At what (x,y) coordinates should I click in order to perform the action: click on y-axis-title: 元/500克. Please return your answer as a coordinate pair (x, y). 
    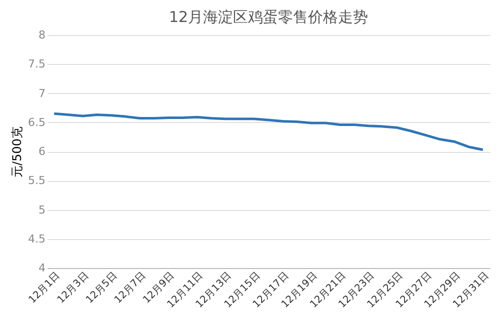
    Looking at the image, I should click on (17, 152).